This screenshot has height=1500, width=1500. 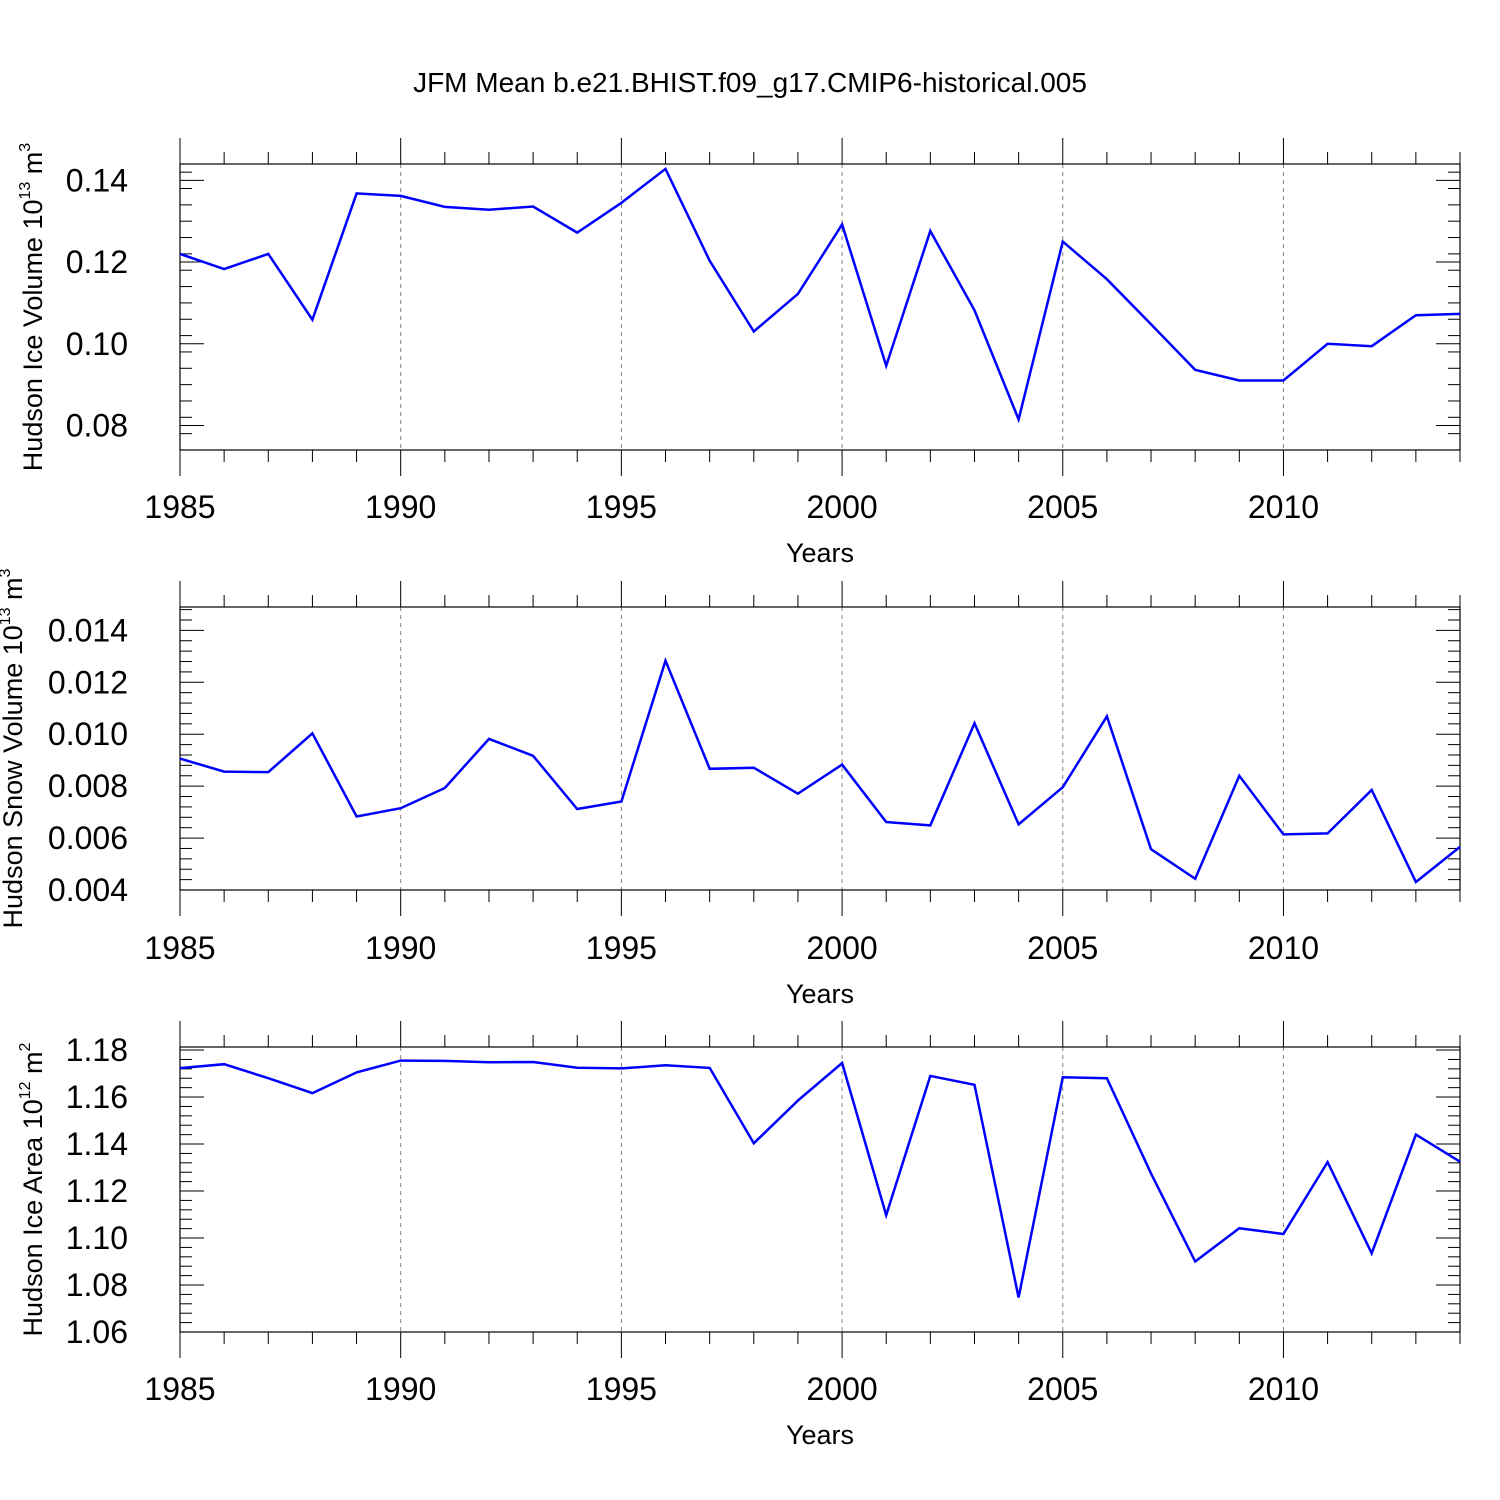 I want to click on y-tick-label: 1.12, so click(x=97, y=1191).